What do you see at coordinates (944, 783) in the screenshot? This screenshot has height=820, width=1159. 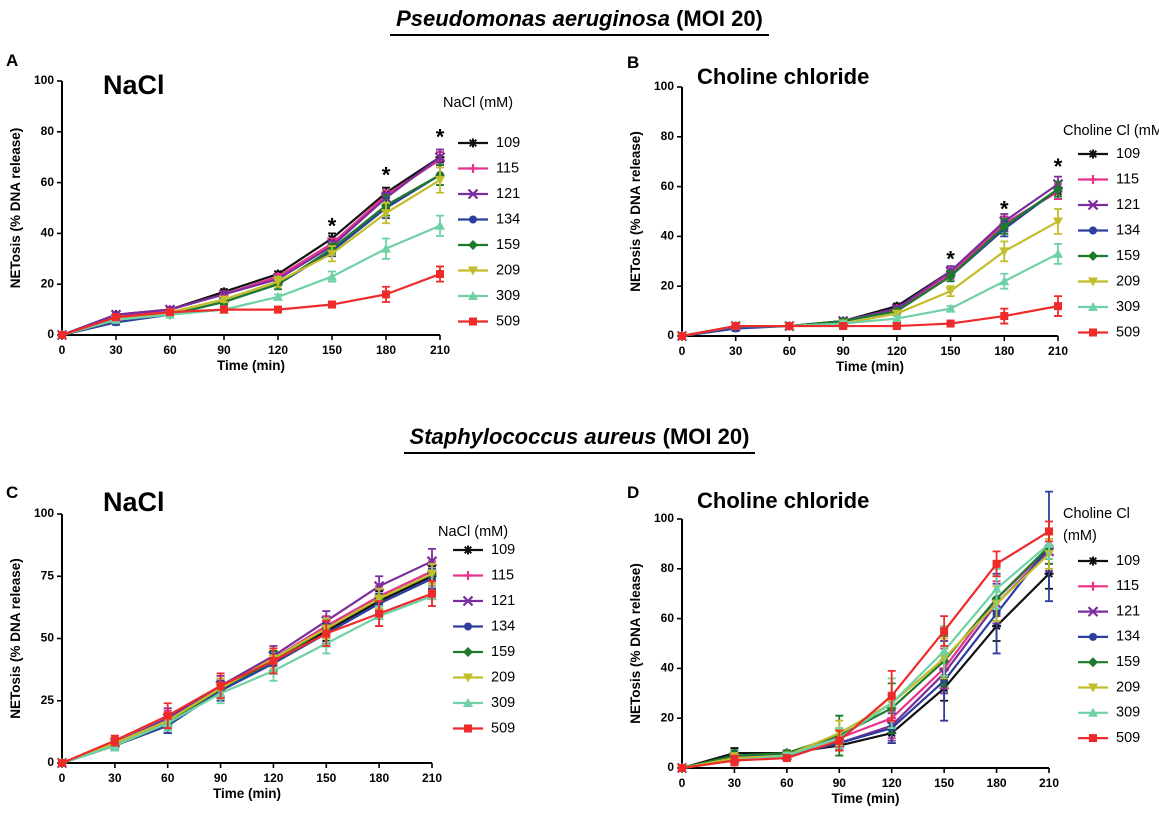 I see `x-tick-label: 150` at bounding box center [944, 783].